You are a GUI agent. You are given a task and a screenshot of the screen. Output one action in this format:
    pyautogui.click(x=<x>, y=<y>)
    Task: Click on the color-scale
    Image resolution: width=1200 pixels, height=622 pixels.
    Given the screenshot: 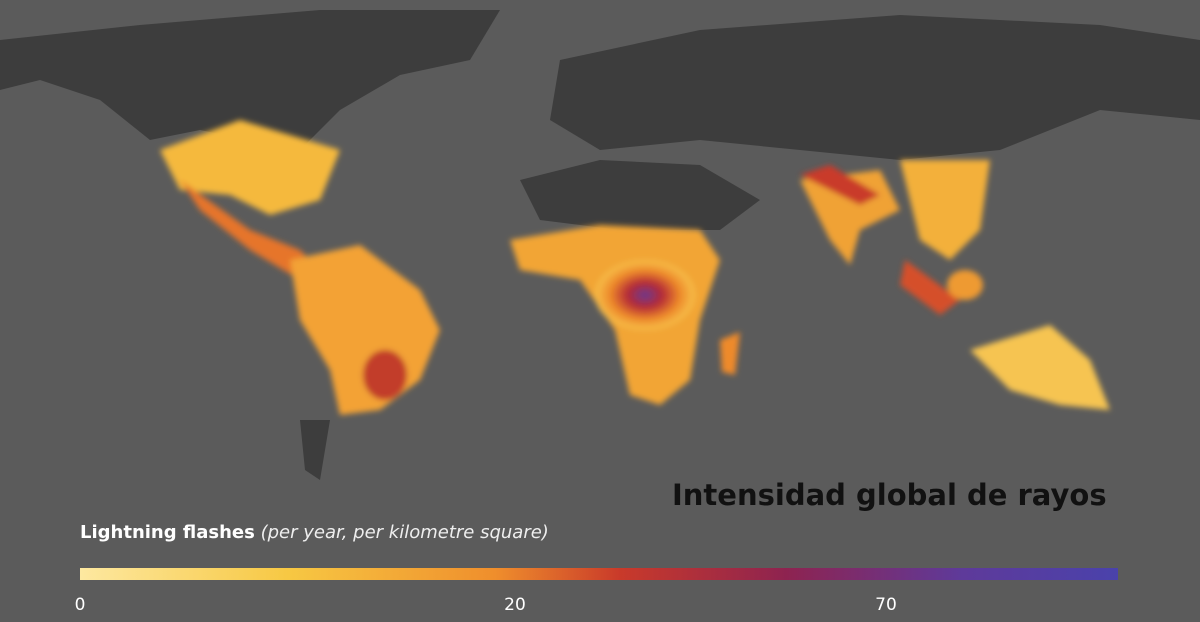 What is the action you would take?
    pyautogui.click(x=599, y=574)
    